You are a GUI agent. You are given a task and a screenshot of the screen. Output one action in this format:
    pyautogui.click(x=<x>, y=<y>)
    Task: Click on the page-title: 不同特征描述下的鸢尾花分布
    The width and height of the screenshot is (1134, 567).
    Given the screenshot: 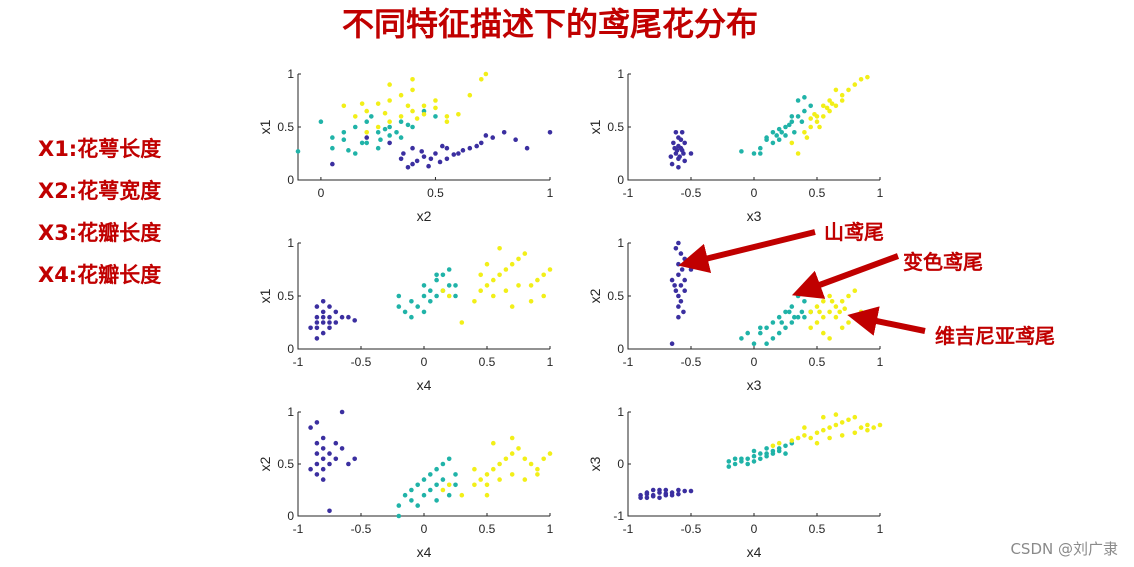 What is the action you would take?
    pyautogui.click(x=549, y=24)
    